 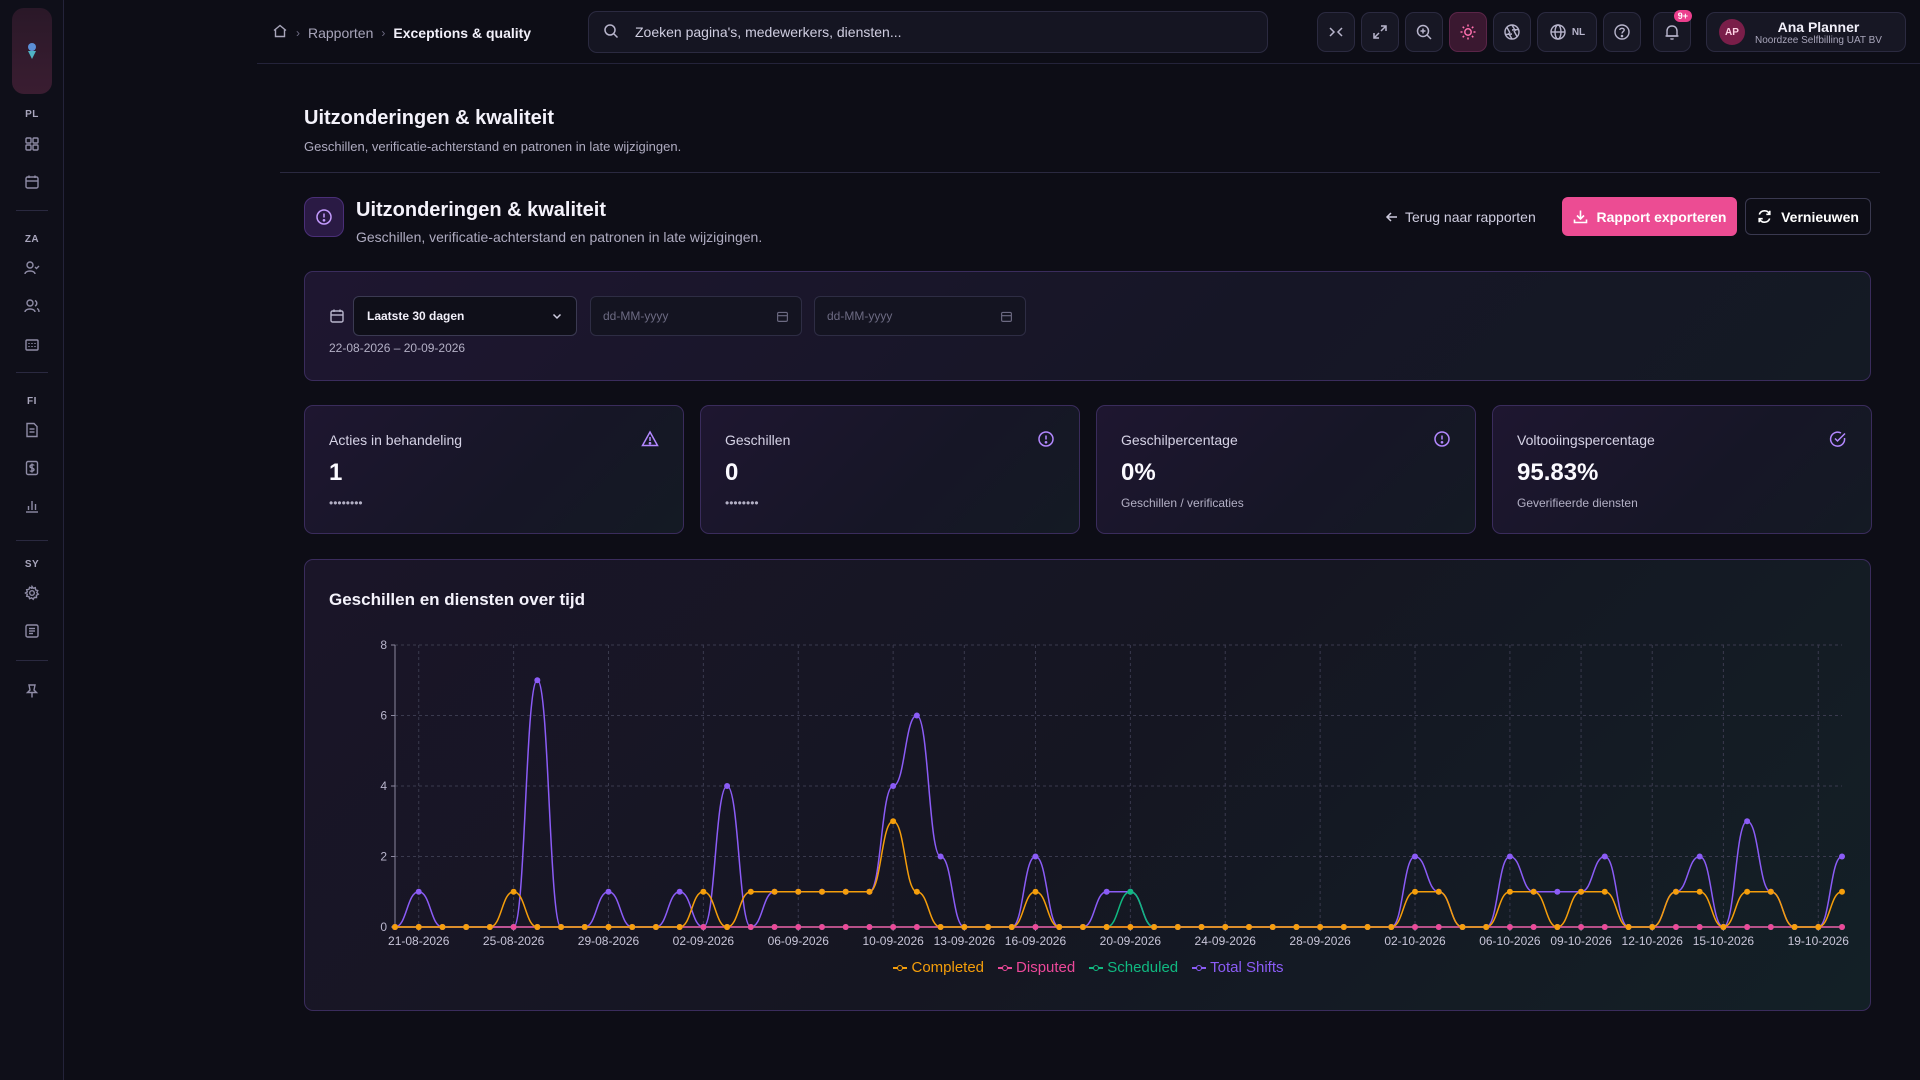 I want to click on x-tick-label: 15-10-2026, so click(x=1724, y=941).